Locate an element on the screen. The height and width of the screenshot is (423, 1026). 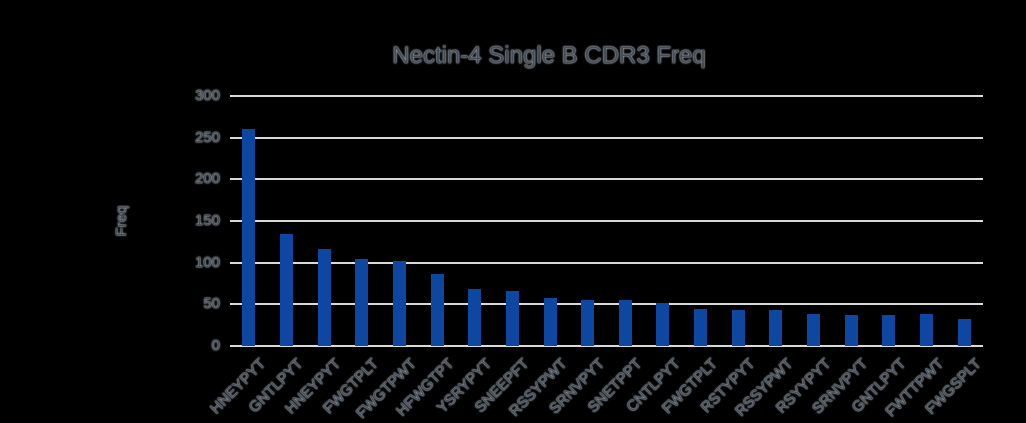
y-tick-label: 150 is located at coordinates (207, 220).